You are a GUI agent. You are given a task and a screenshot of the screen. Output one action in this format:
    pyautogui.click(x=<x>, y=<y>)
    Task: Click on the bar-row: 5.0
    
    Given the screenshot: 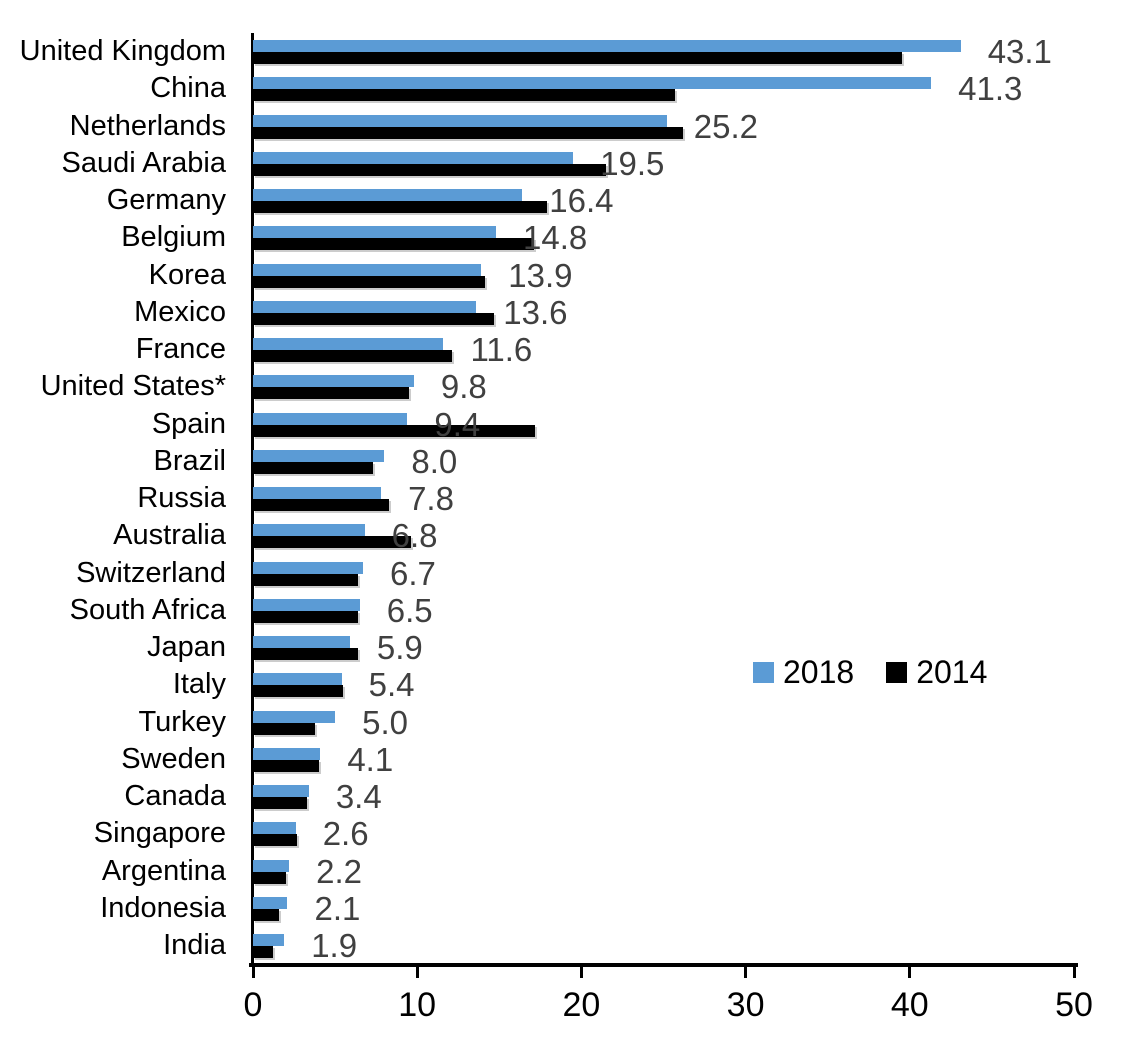 What is the action you would take?
    pyautogui.click(x=663, y=722)
    